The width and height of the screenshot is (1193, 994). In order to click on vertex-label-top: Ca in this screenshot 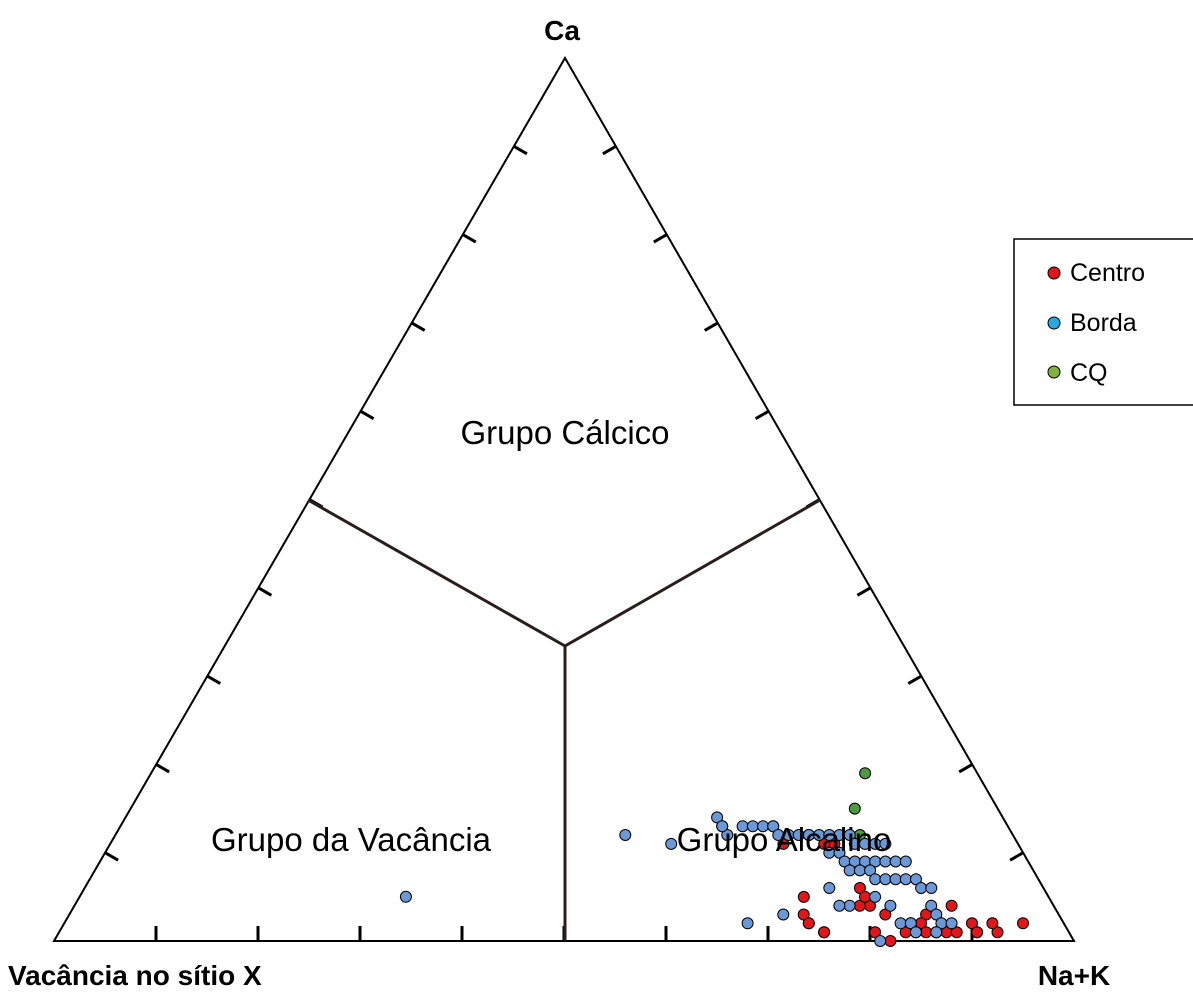, I will do `click(562, 30)`.